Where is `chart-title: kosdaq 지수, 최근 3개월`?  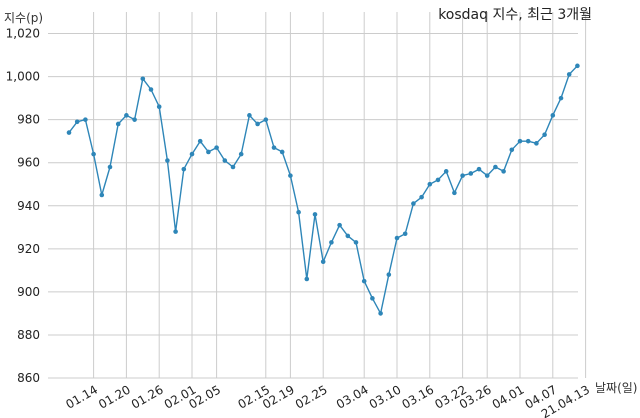
chart-title: kosdaq 지수, 최근 3개월 is located at coordinates (515, 15).